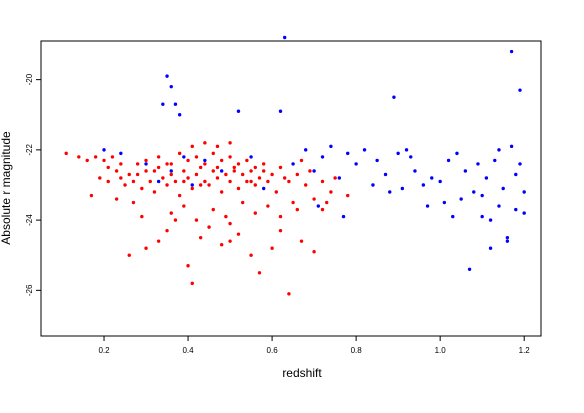 The image size is (584, 413). Describe the element at coordinates (302, 373) in the screenshot. I see `x-axis-label: redshift` at that location.